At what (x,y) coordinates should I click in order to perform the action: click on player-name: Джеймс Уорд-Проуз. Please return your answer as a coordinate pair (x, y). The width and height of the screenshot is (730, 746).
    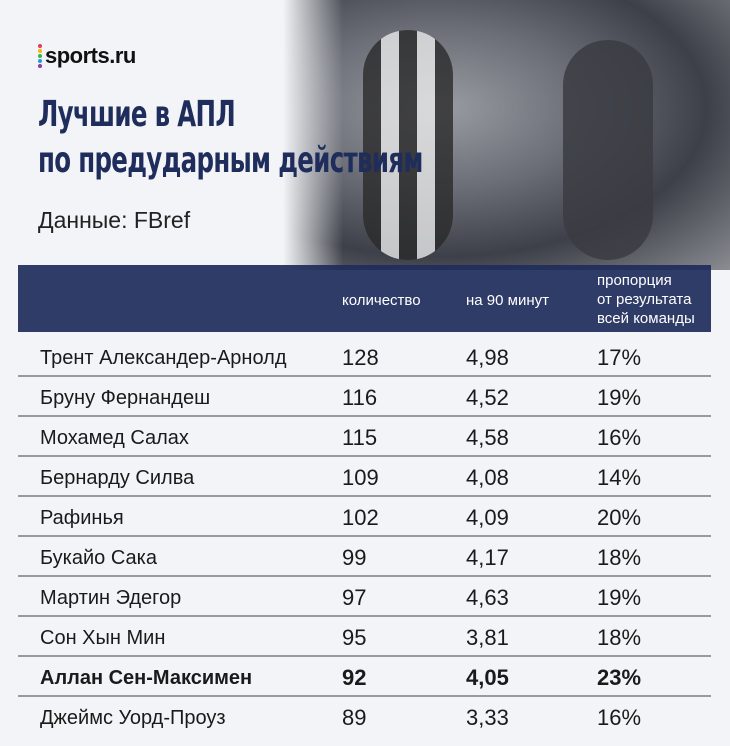
    Looking at the image, I should click on (133, 718).